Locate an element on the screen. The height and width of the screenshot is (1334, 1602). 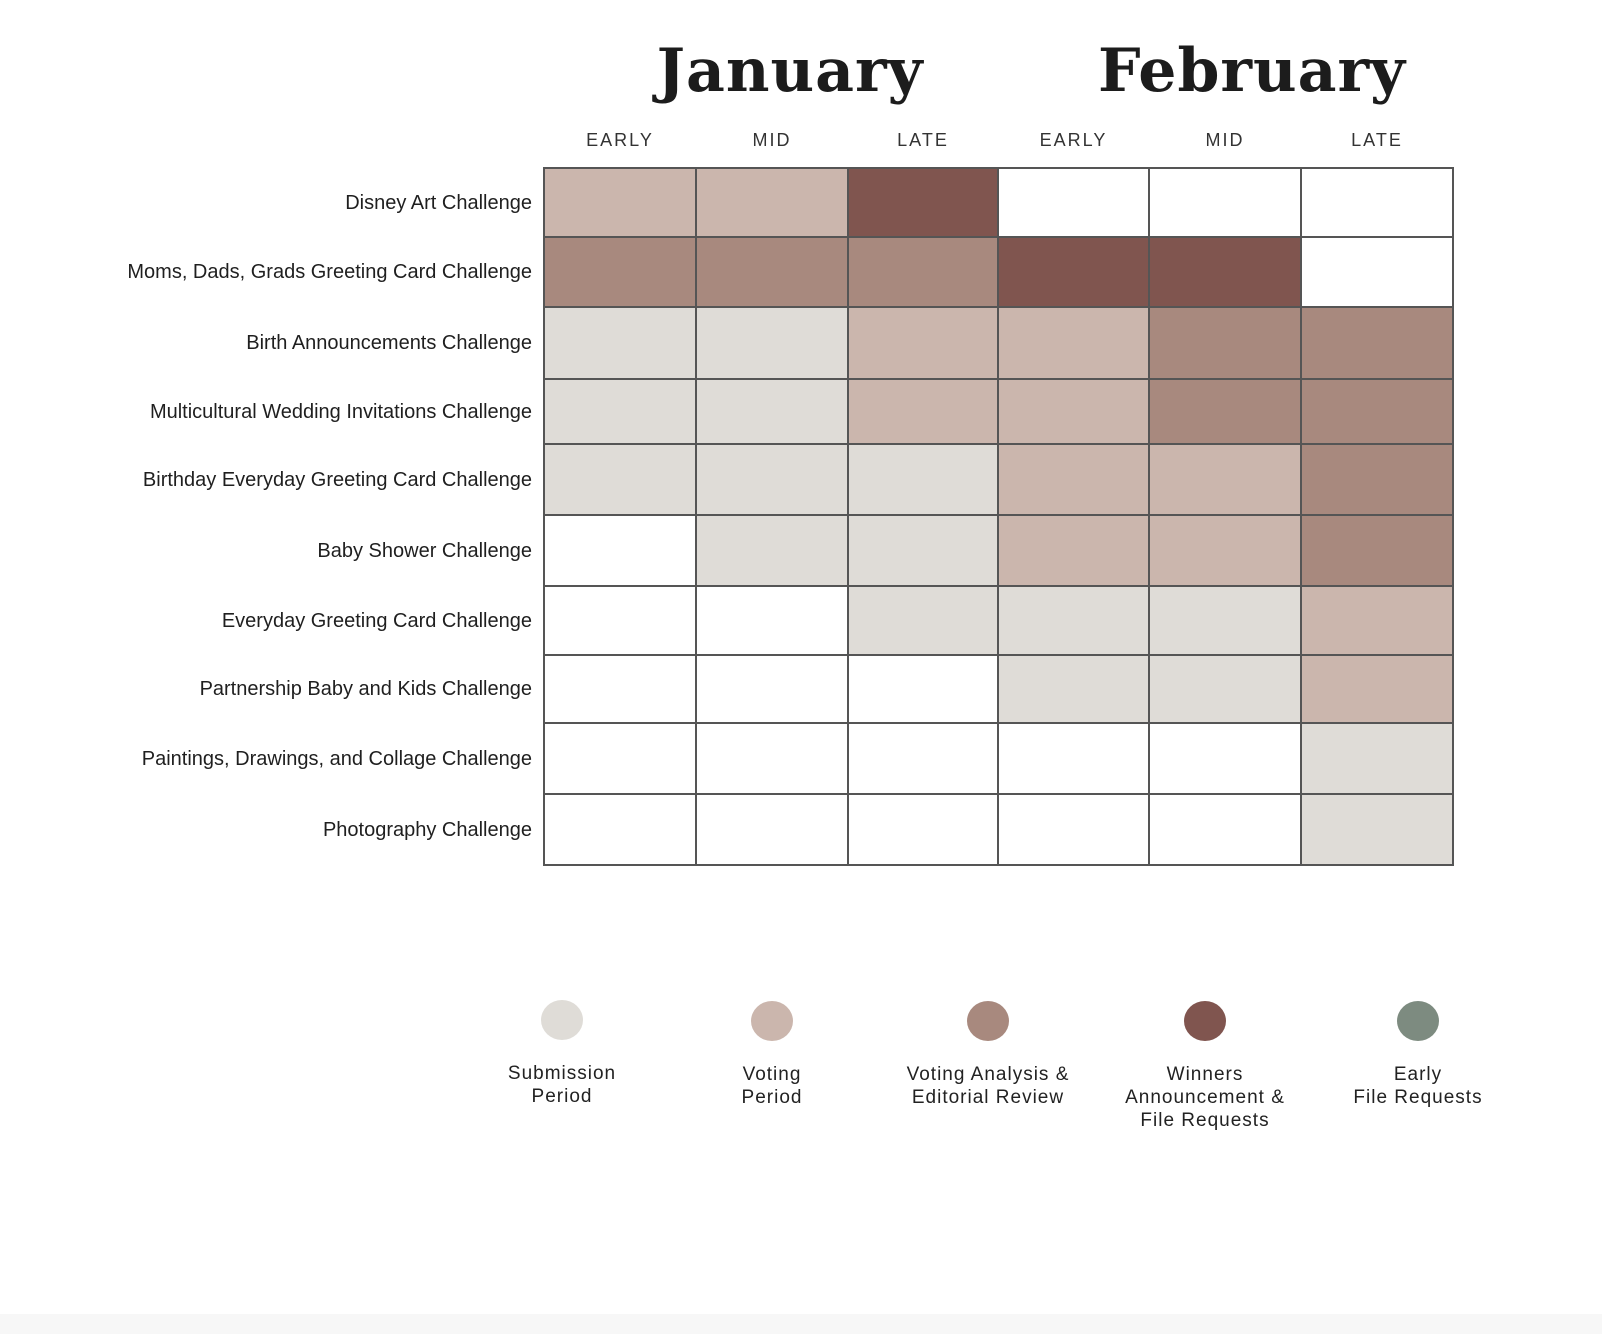
row-label: Disney Art Challenge is located at coordinates (438, 202).